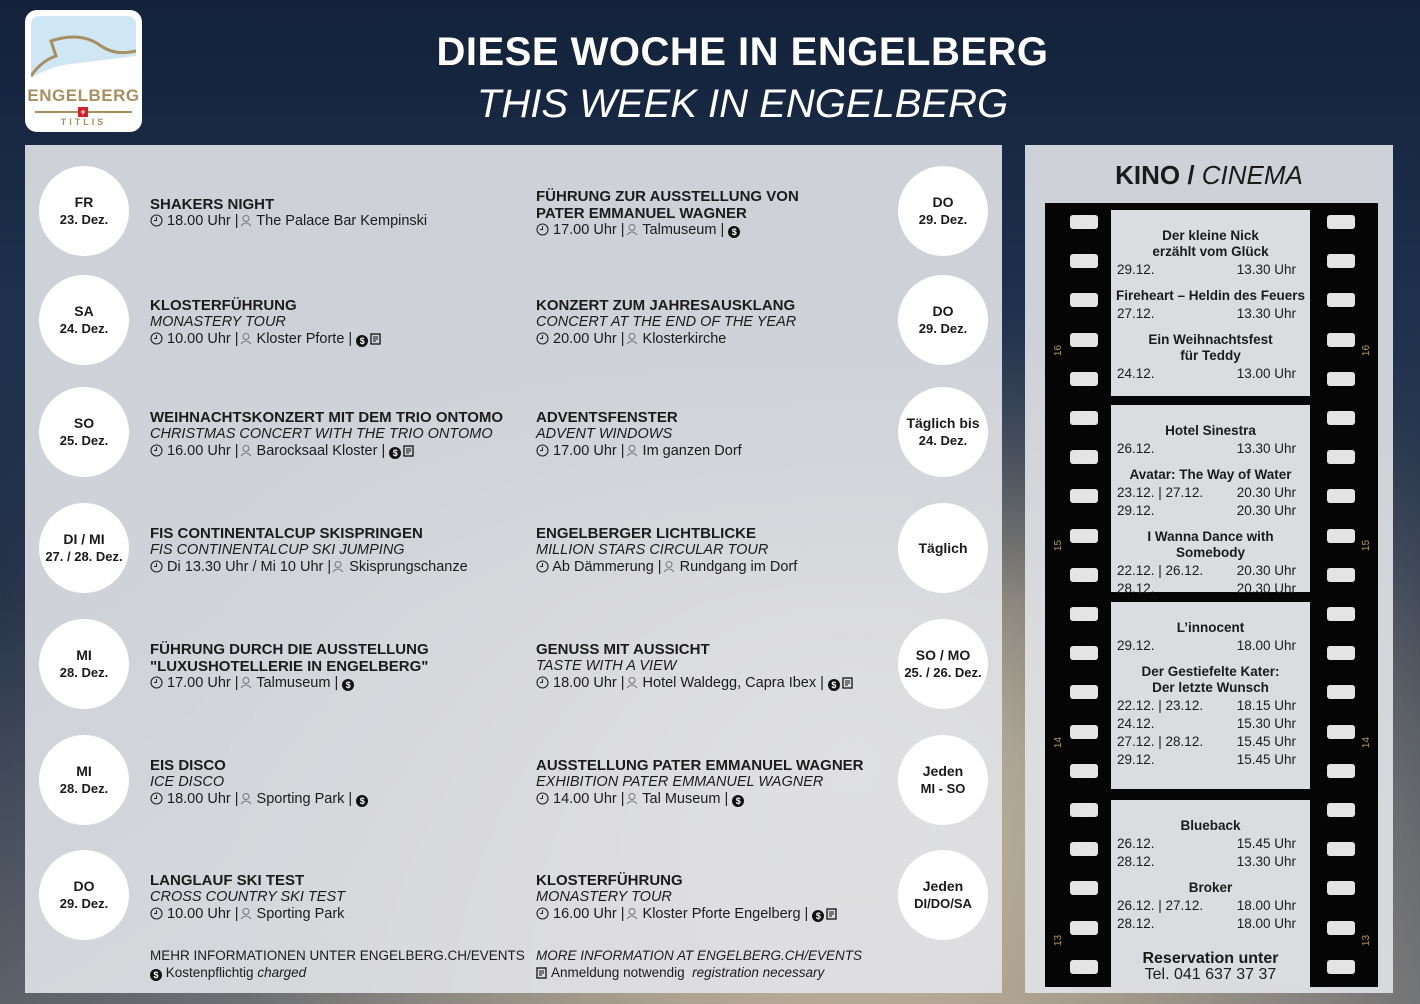 The width and height of the screenshot is (1420, 1004). What do you see at coordinates (943, 547) in the screenshot?
I see `date-day: Täglich` at bounding box center [943, 547].